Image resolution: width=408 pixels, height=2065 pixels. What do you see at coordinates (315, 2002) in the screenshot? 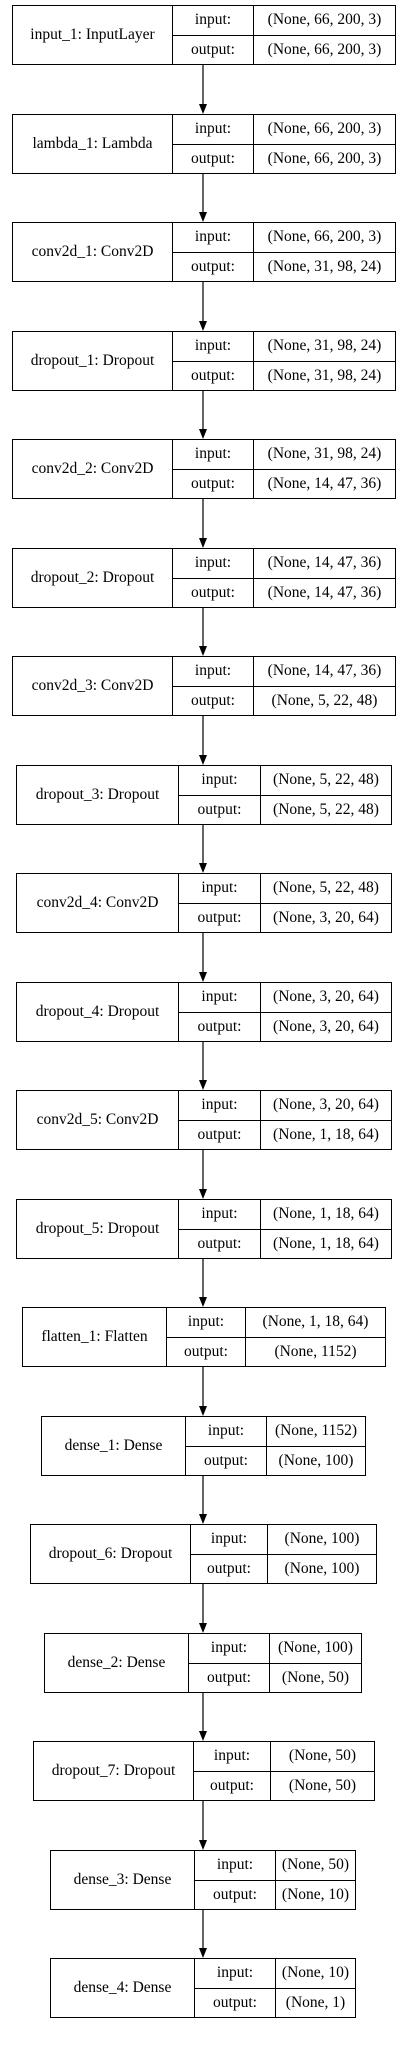
I see `output-shape: (None, 1)` at bounding box center [315, 2002].